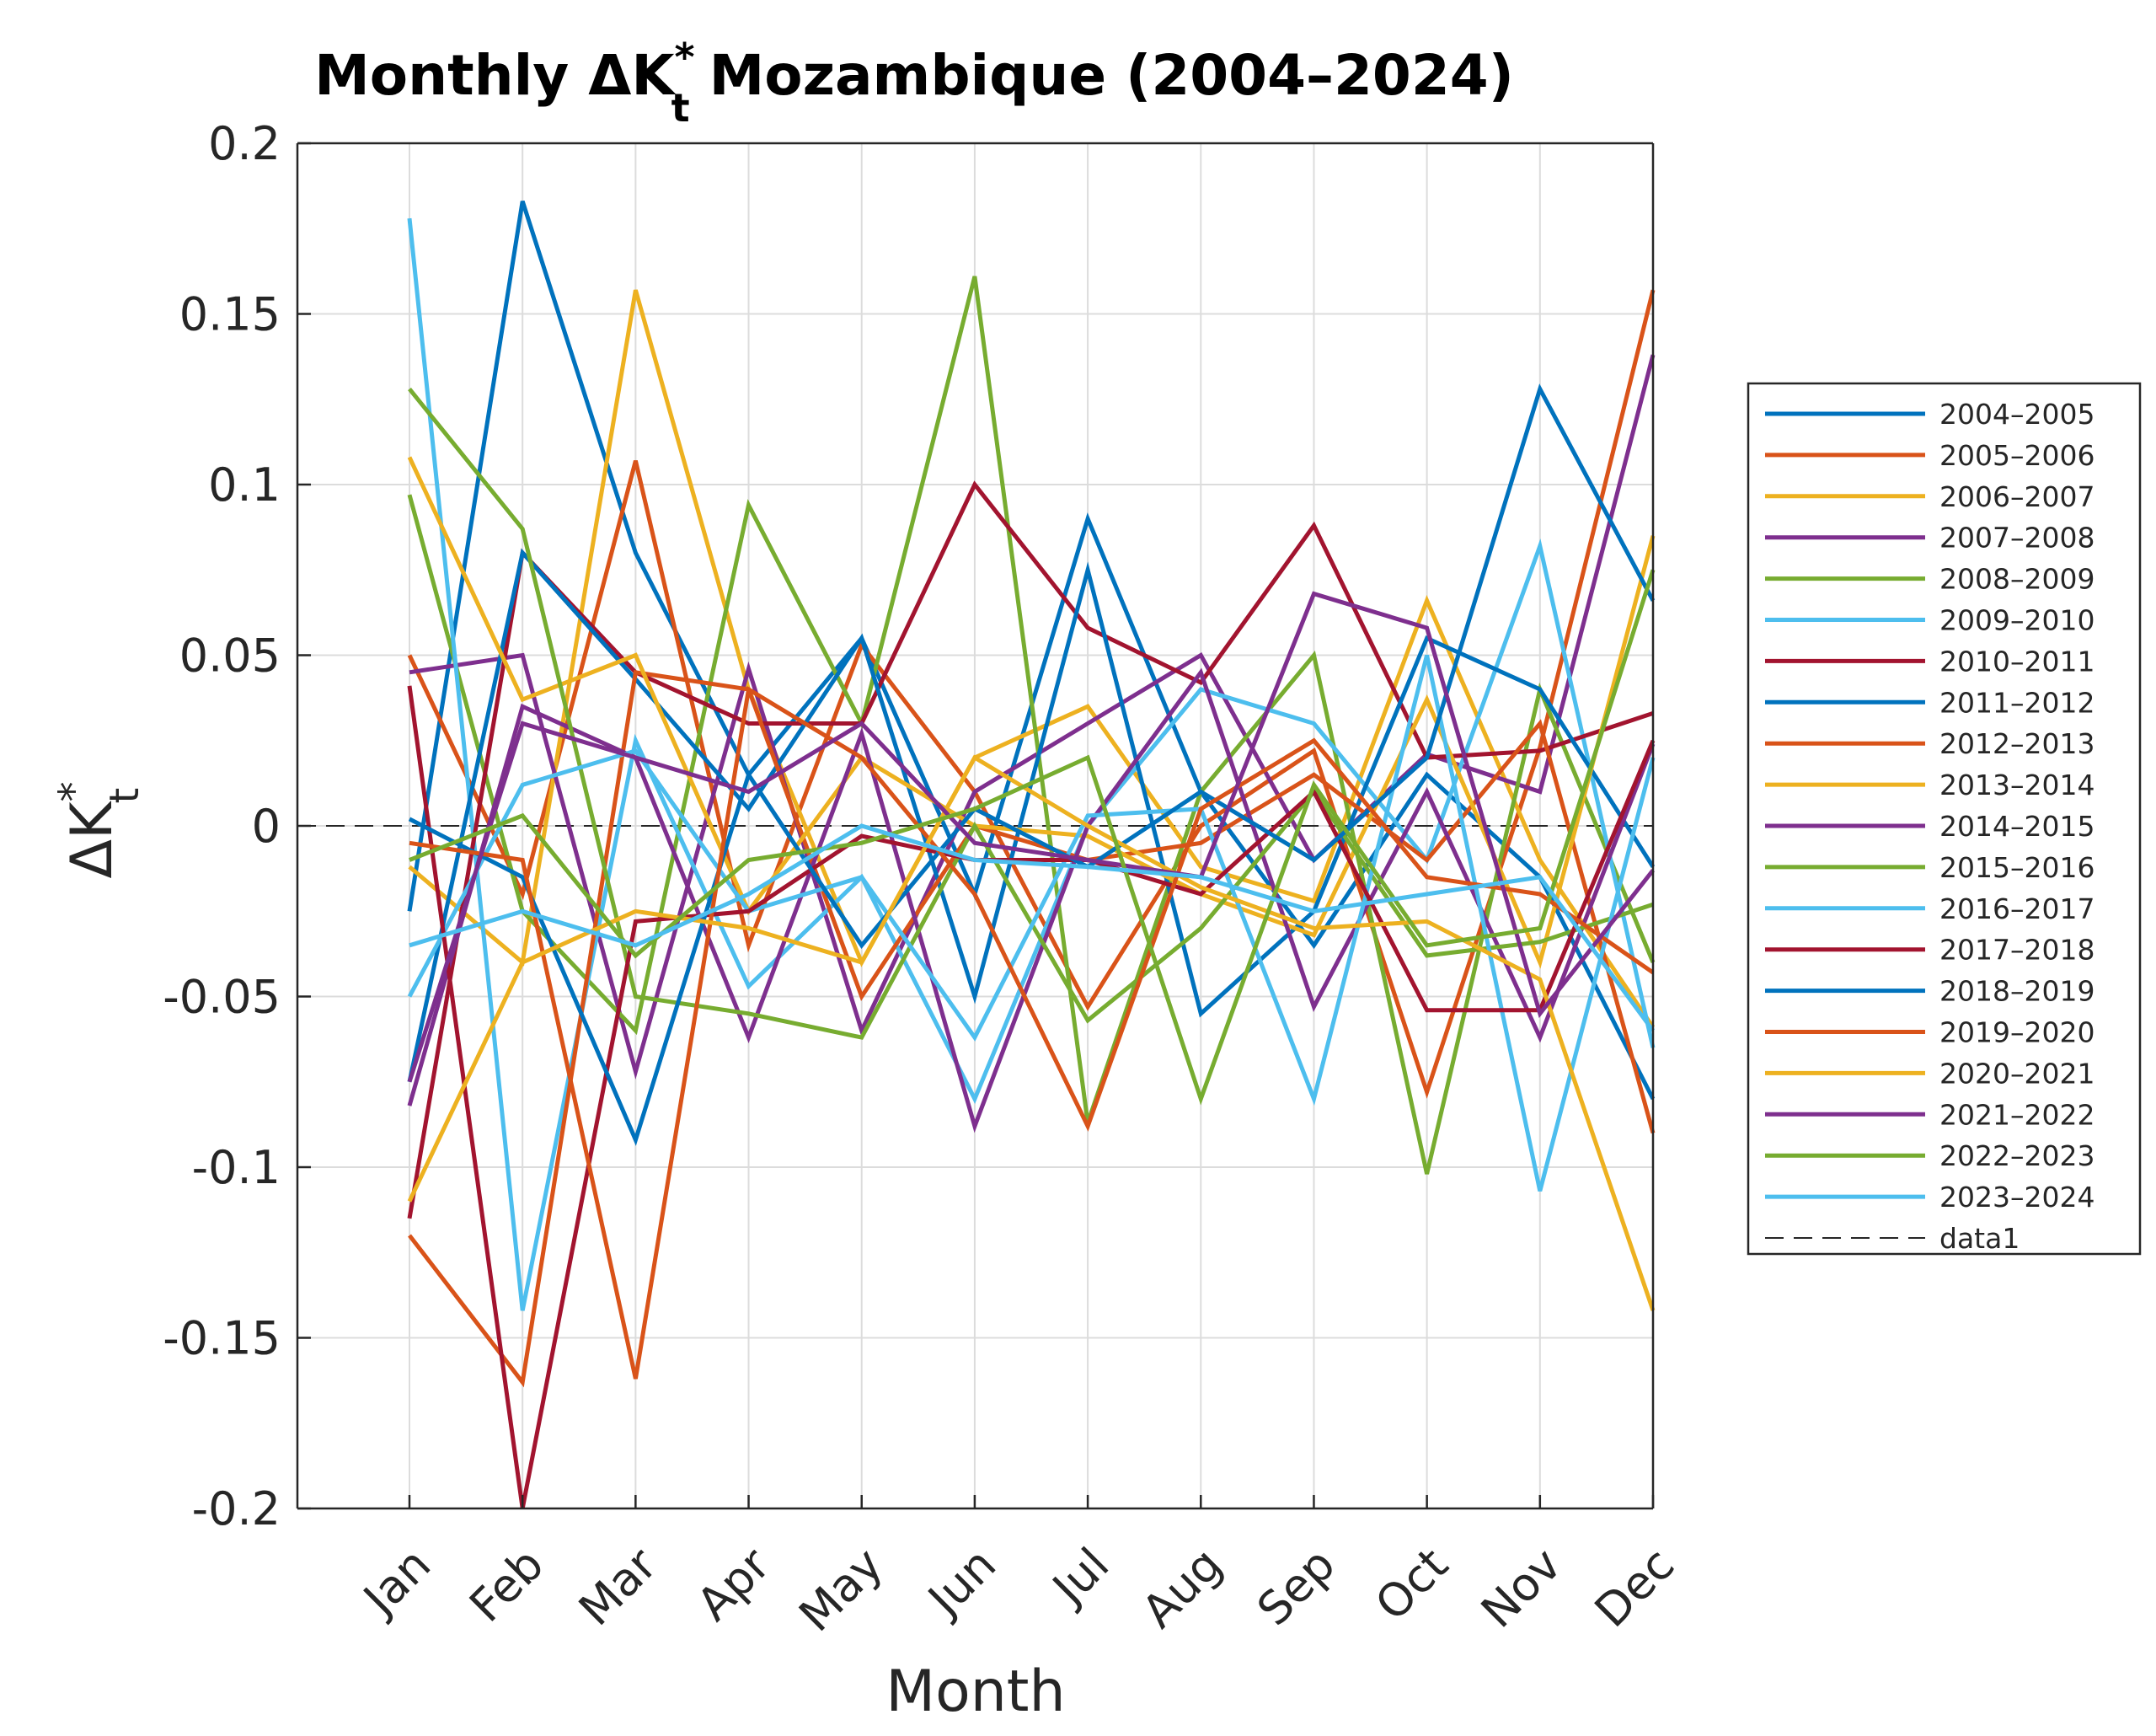  What do you see at coordinates (2016, 702) in the screenshot?
I see `legend-label: 2011–2012` at bounding box center [2016, 702].